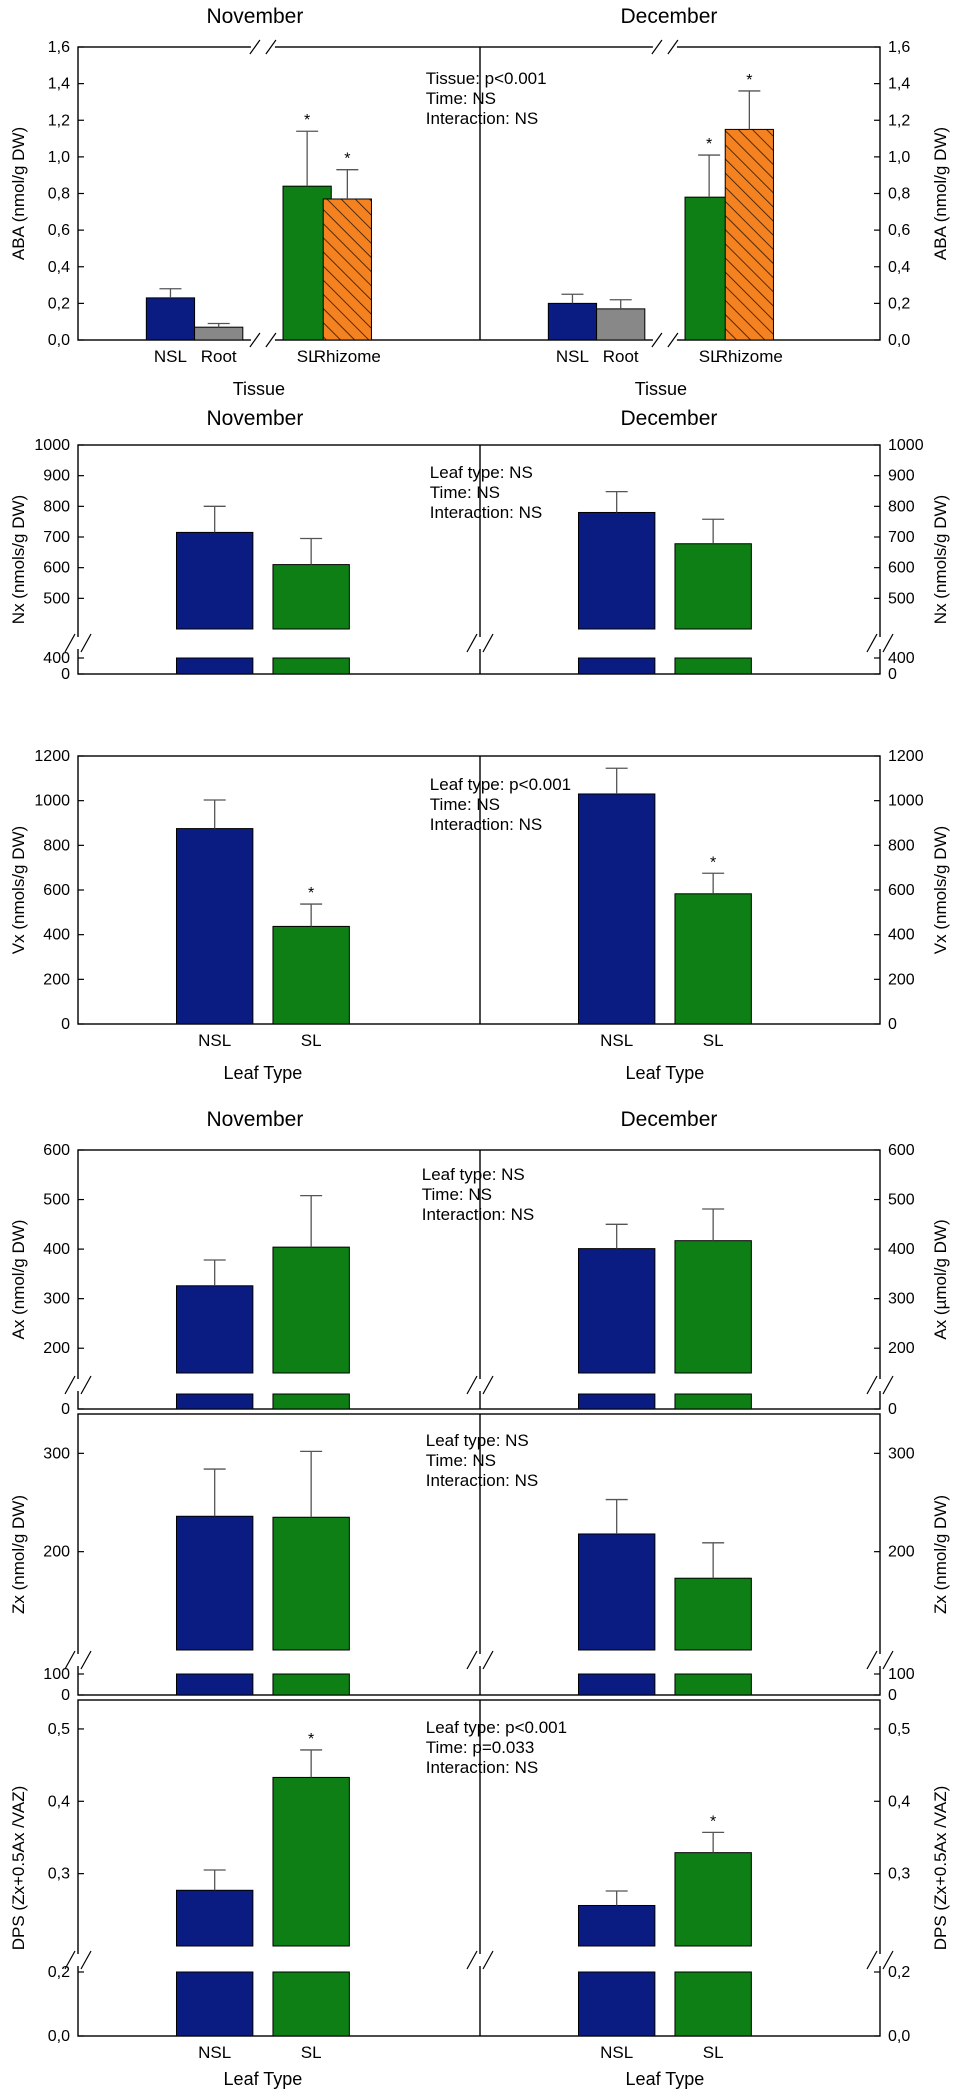 This screenshot has height=2091, width=968. What do you see at coordinates (214, 1329) in the screenshot?
I see `bar-ax-november-nsl` at bounding box center [214, 1329].